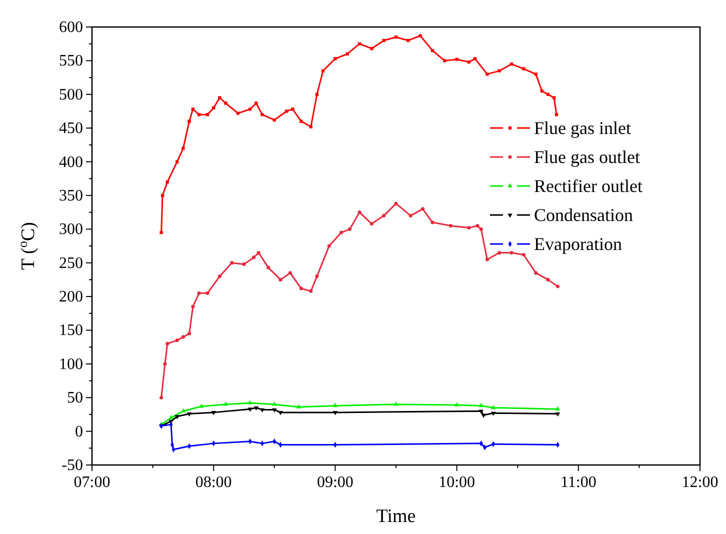 The width and height of the screenshot is (726, 534). Describe the element at coordinates (578, 244) in the screenshot. I see `legend-label: Evaporation` at that location.